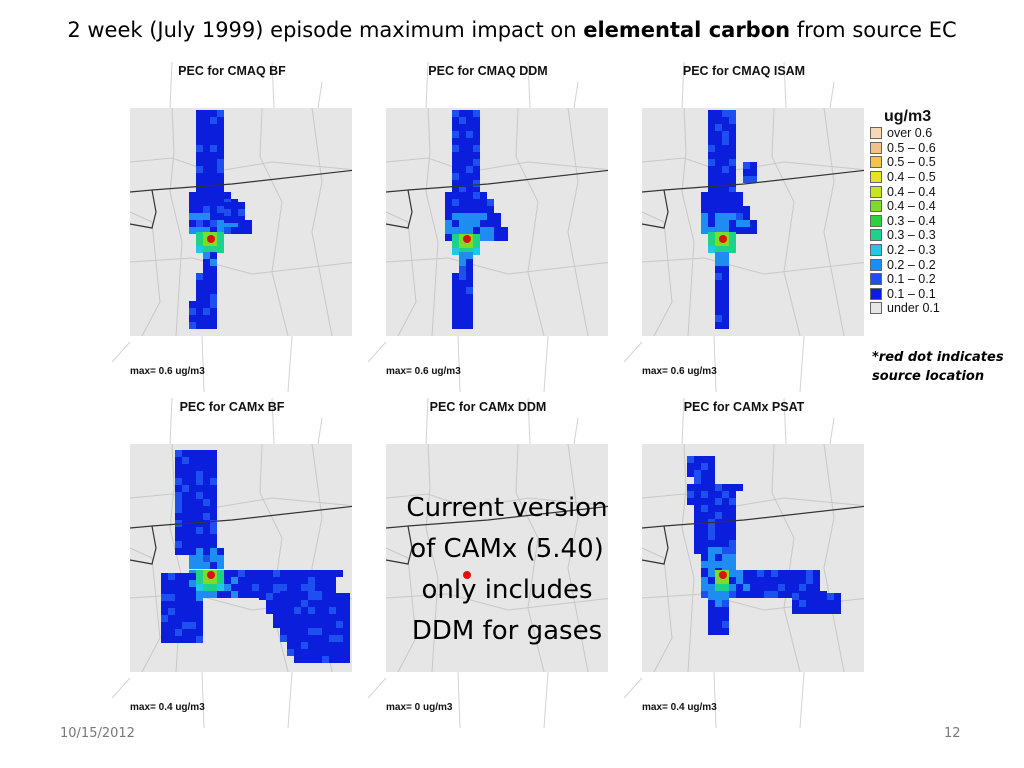  Describe the element at coordinates (507, 631) in the screenshot. I see `overlay-line-4: DDM for gases` at that location.